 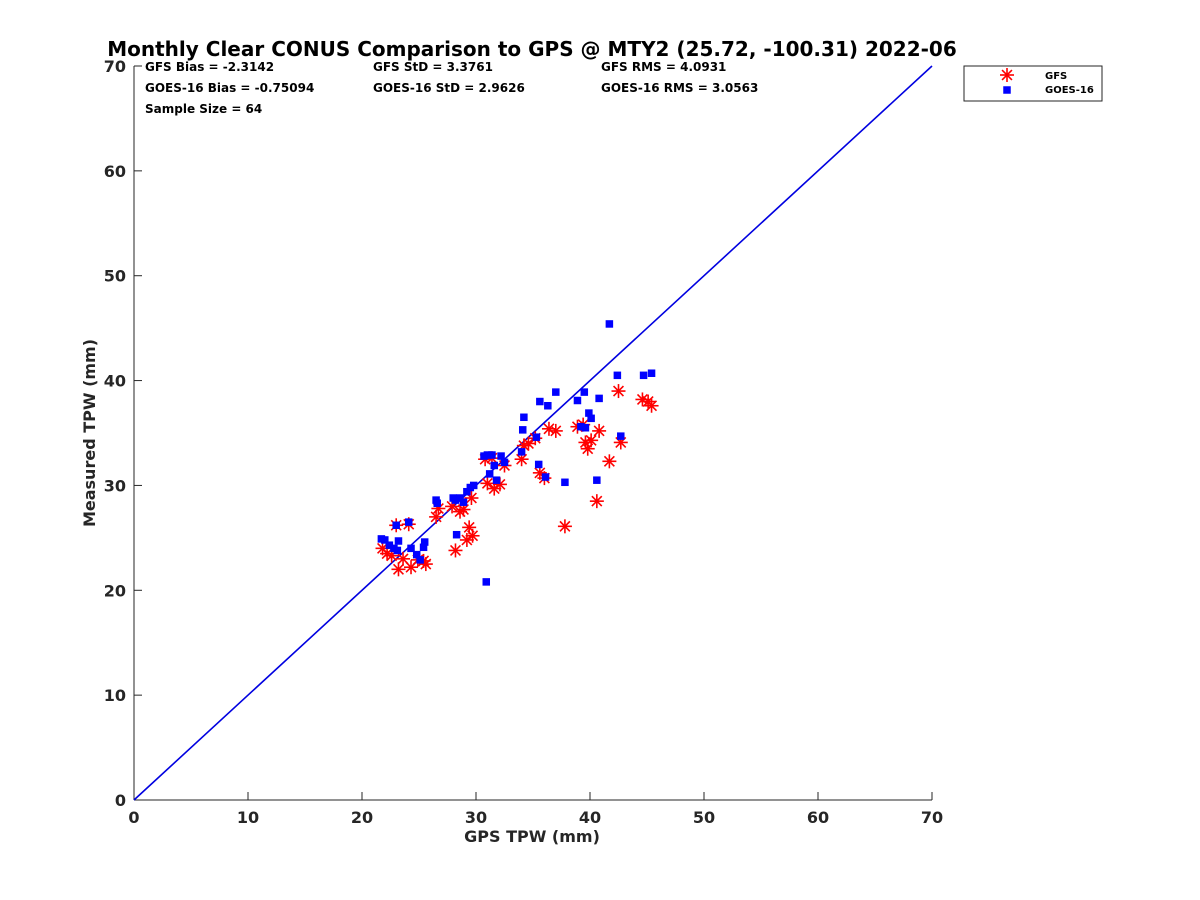 What do you see at coordinates (449, 88) in the screenshot?
I see `stat-goes-std: GOES-16 StD = 2.9626` at bounding box center [449, 88].